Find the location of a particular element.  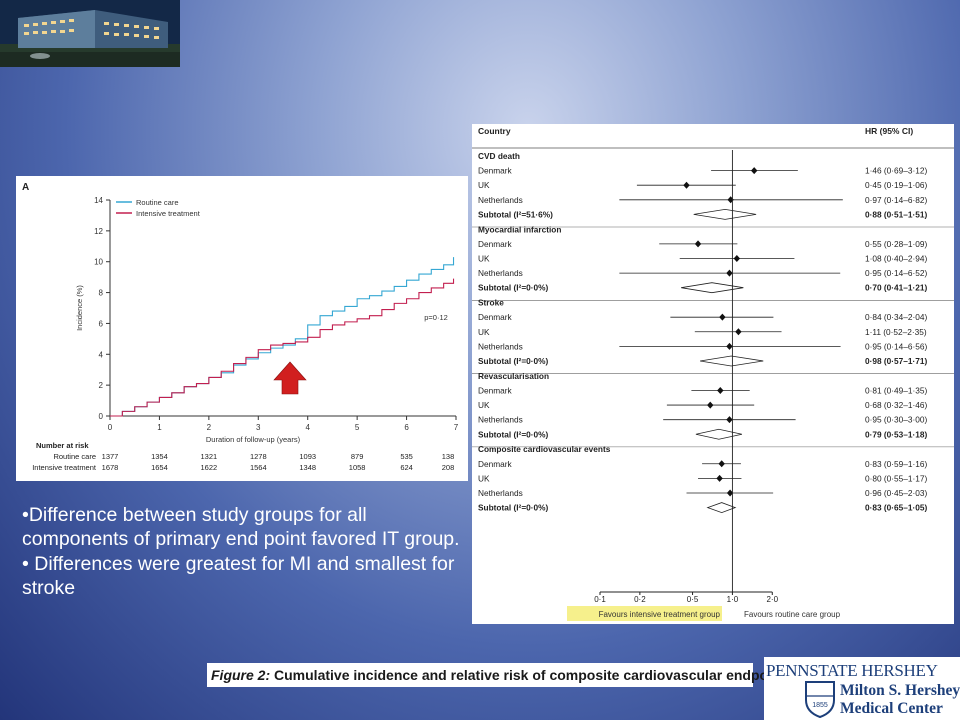

y-tick-label: 0 is located at coordinates (101, 416).